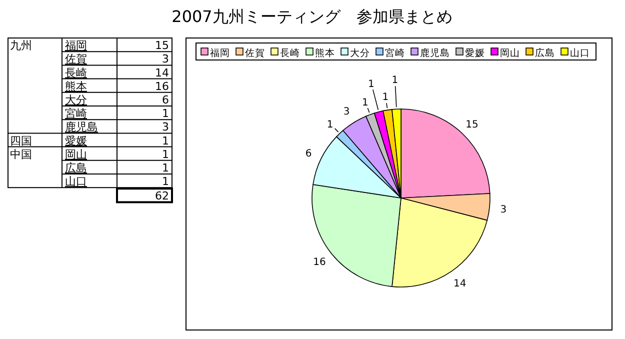  Describe the element at coordinates (21, 154) in the screenshot. I see `text: 中国` at that location.